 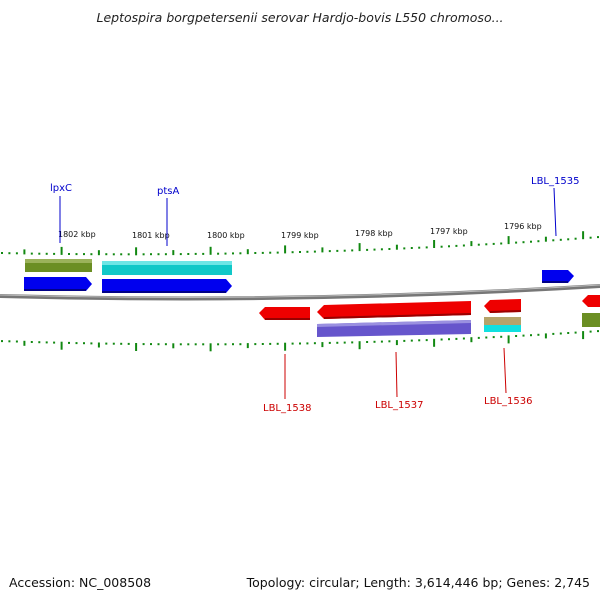 What do you see at coordinates (58, 261) in the screenshot?
I see `go-feature-olive-top` at bounding box center [58, 261].